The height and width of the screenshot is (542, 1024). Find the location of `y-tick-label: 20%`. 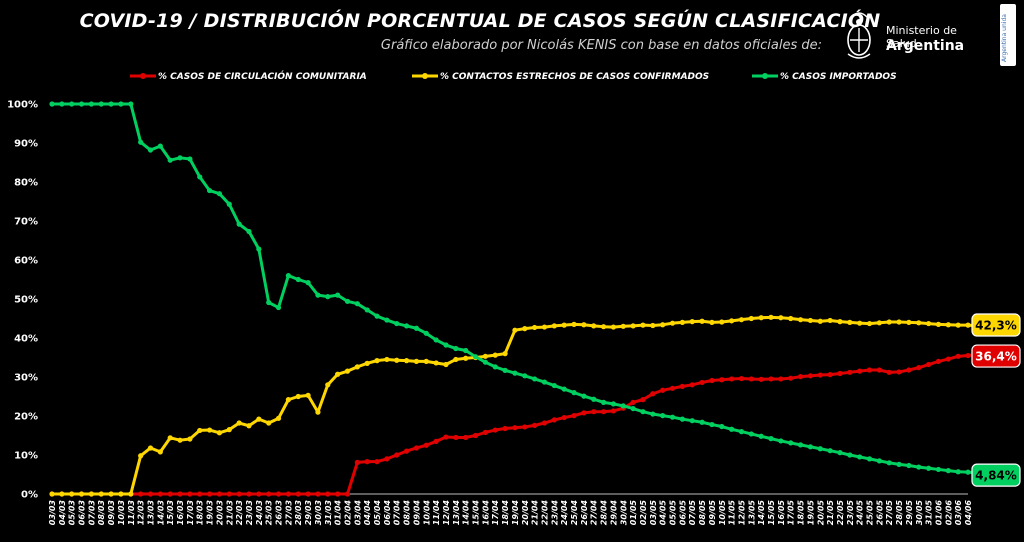

y-tick-label: 20% is located at coordinates (26, 417).